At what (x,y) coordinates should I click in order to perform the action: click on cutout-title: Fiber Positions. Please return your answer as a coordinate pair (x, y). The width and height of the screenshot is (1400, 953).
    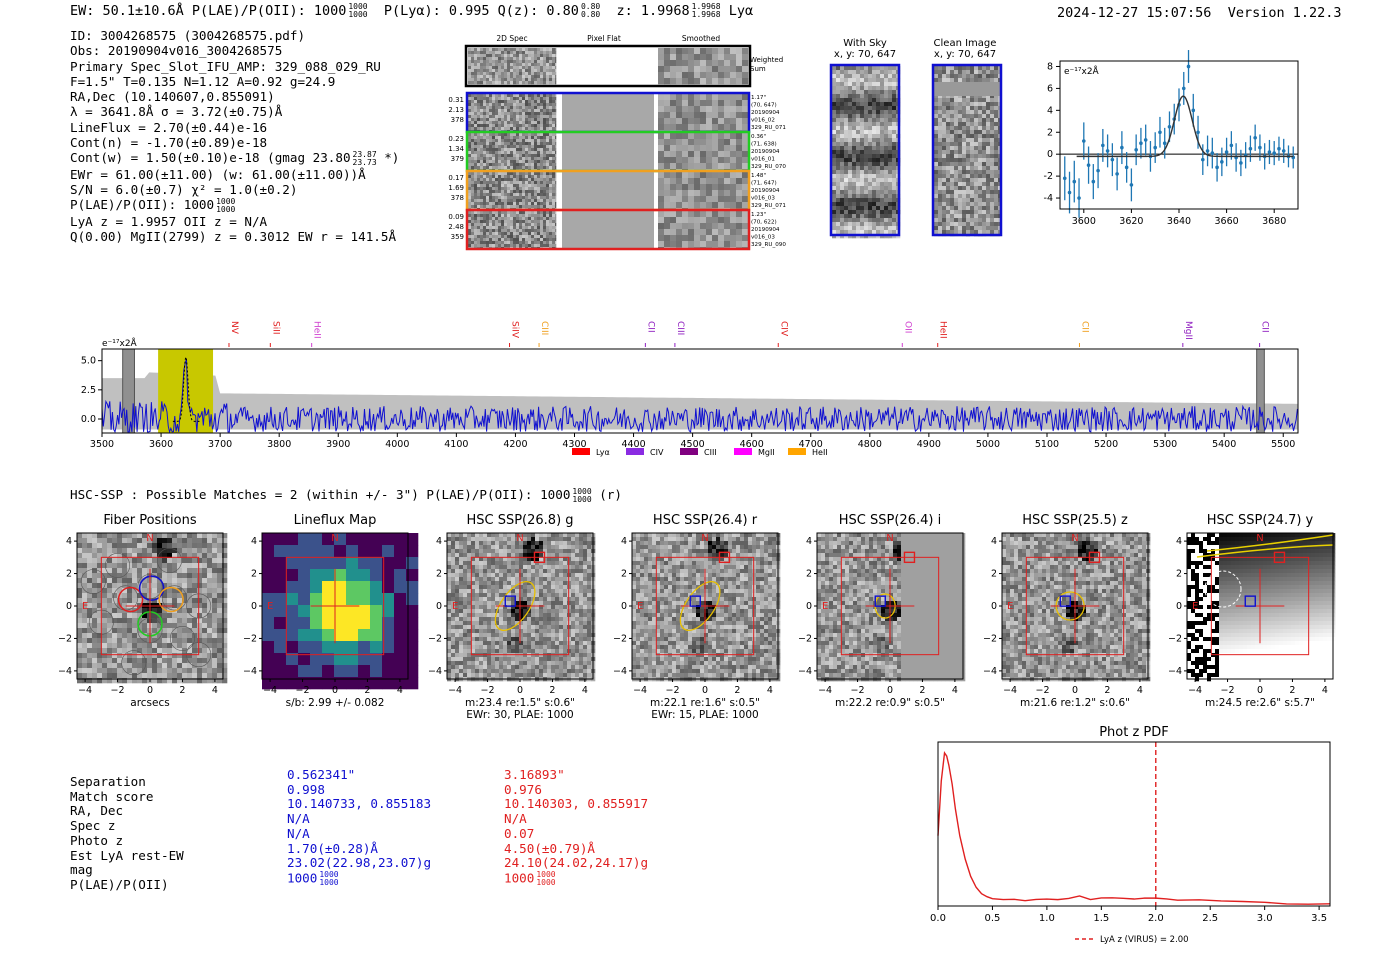
    Looking at the image, I should click on (150, 520).